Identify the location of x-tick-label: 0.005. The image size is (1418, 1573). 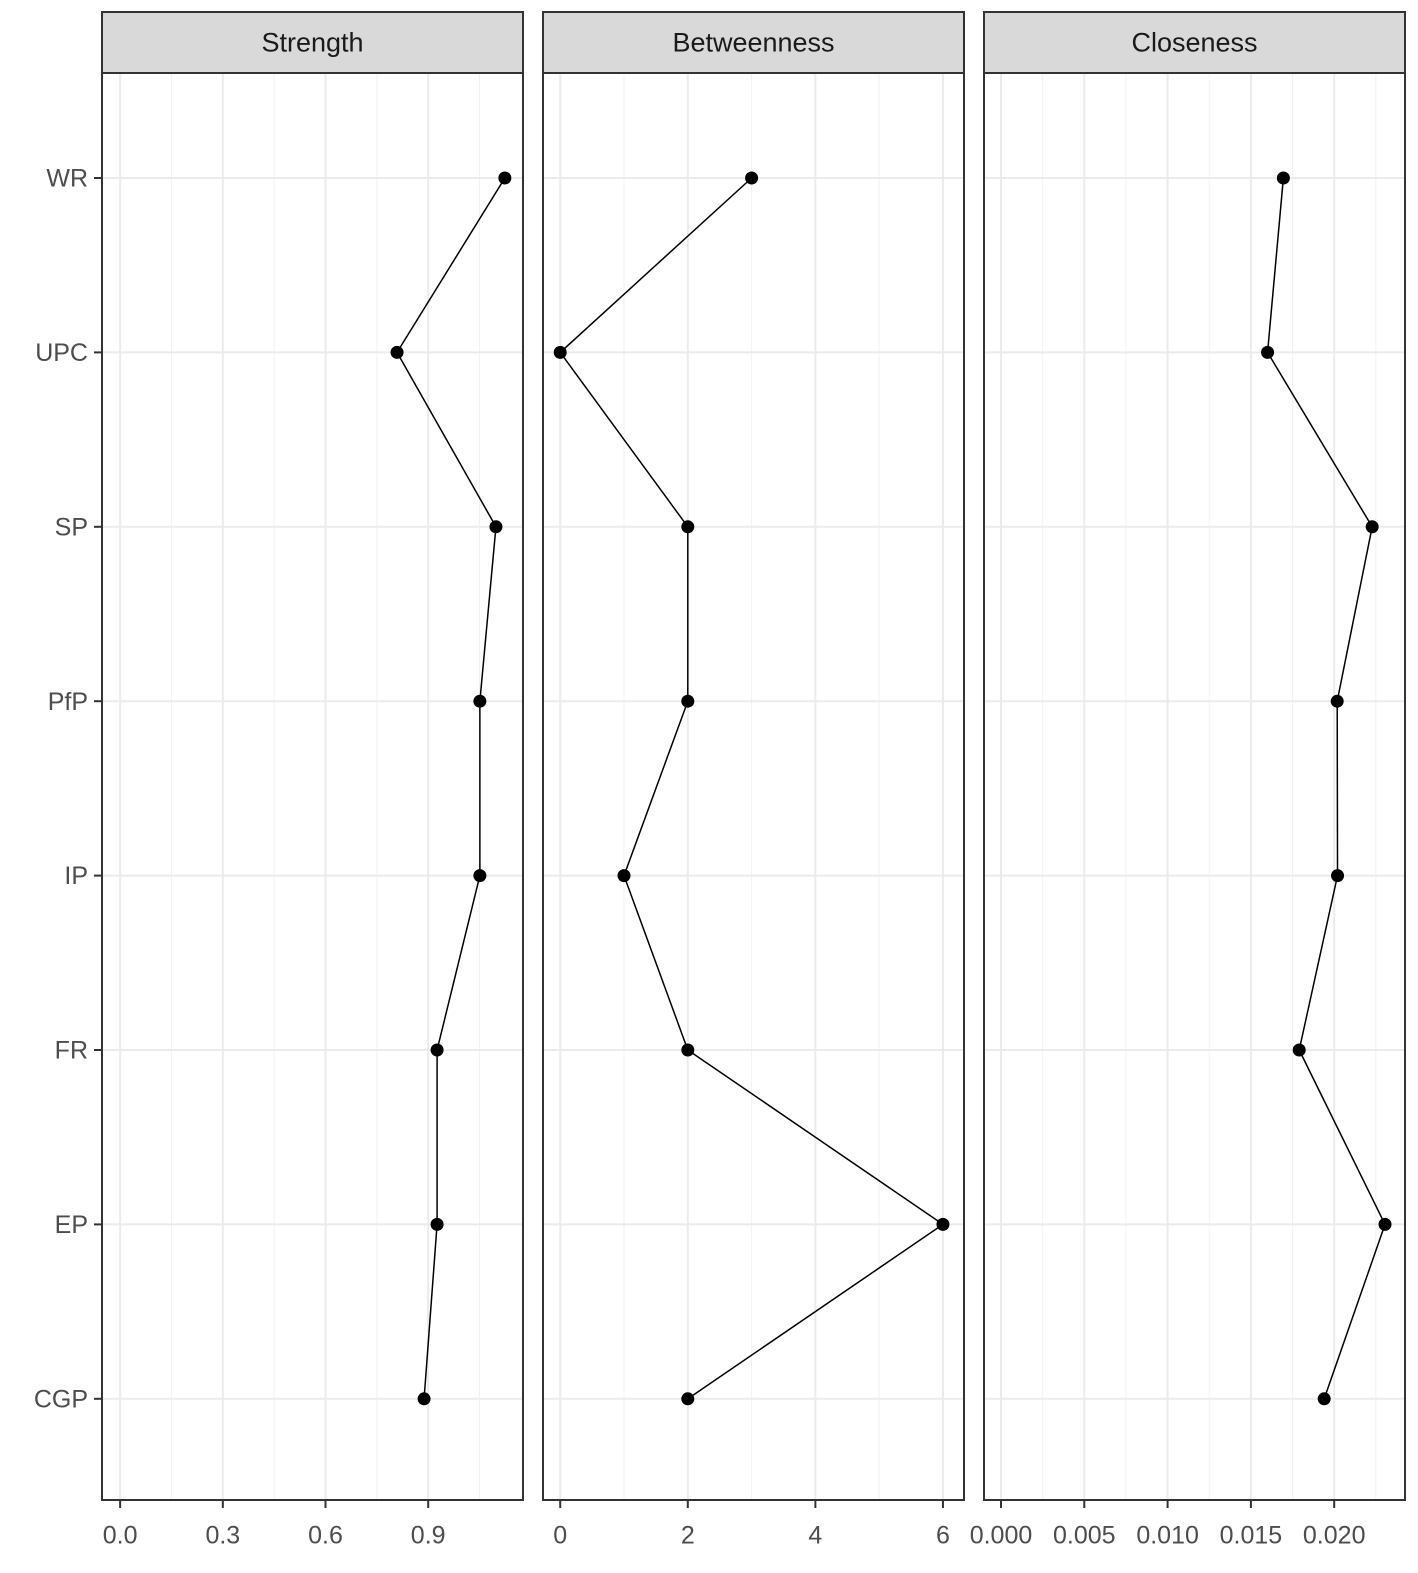
(1084, 1536).